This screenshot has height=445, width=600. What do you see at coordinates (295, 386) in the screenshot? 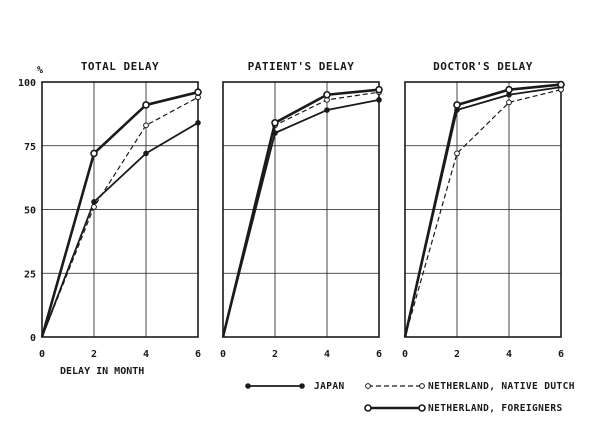
I see `legend-item-japan: JAPAN` at bounding box center [295, 386].